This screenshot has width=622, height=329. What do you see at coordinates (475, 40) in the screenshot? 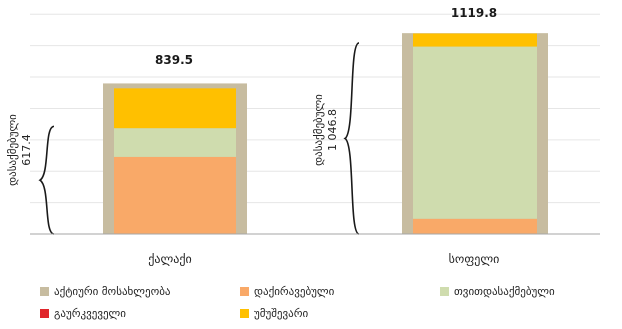
I see `bar-segment-4-village` at bounding box center [475, 40].